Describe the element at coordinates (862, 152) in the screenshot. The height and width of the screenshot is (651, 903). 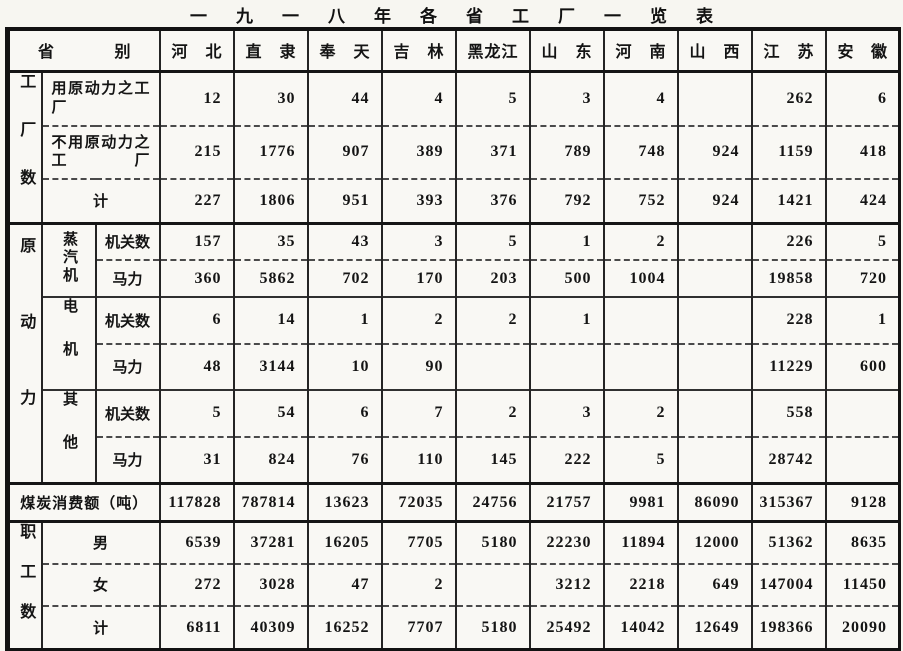
I see `value-cell: 418` at that location.